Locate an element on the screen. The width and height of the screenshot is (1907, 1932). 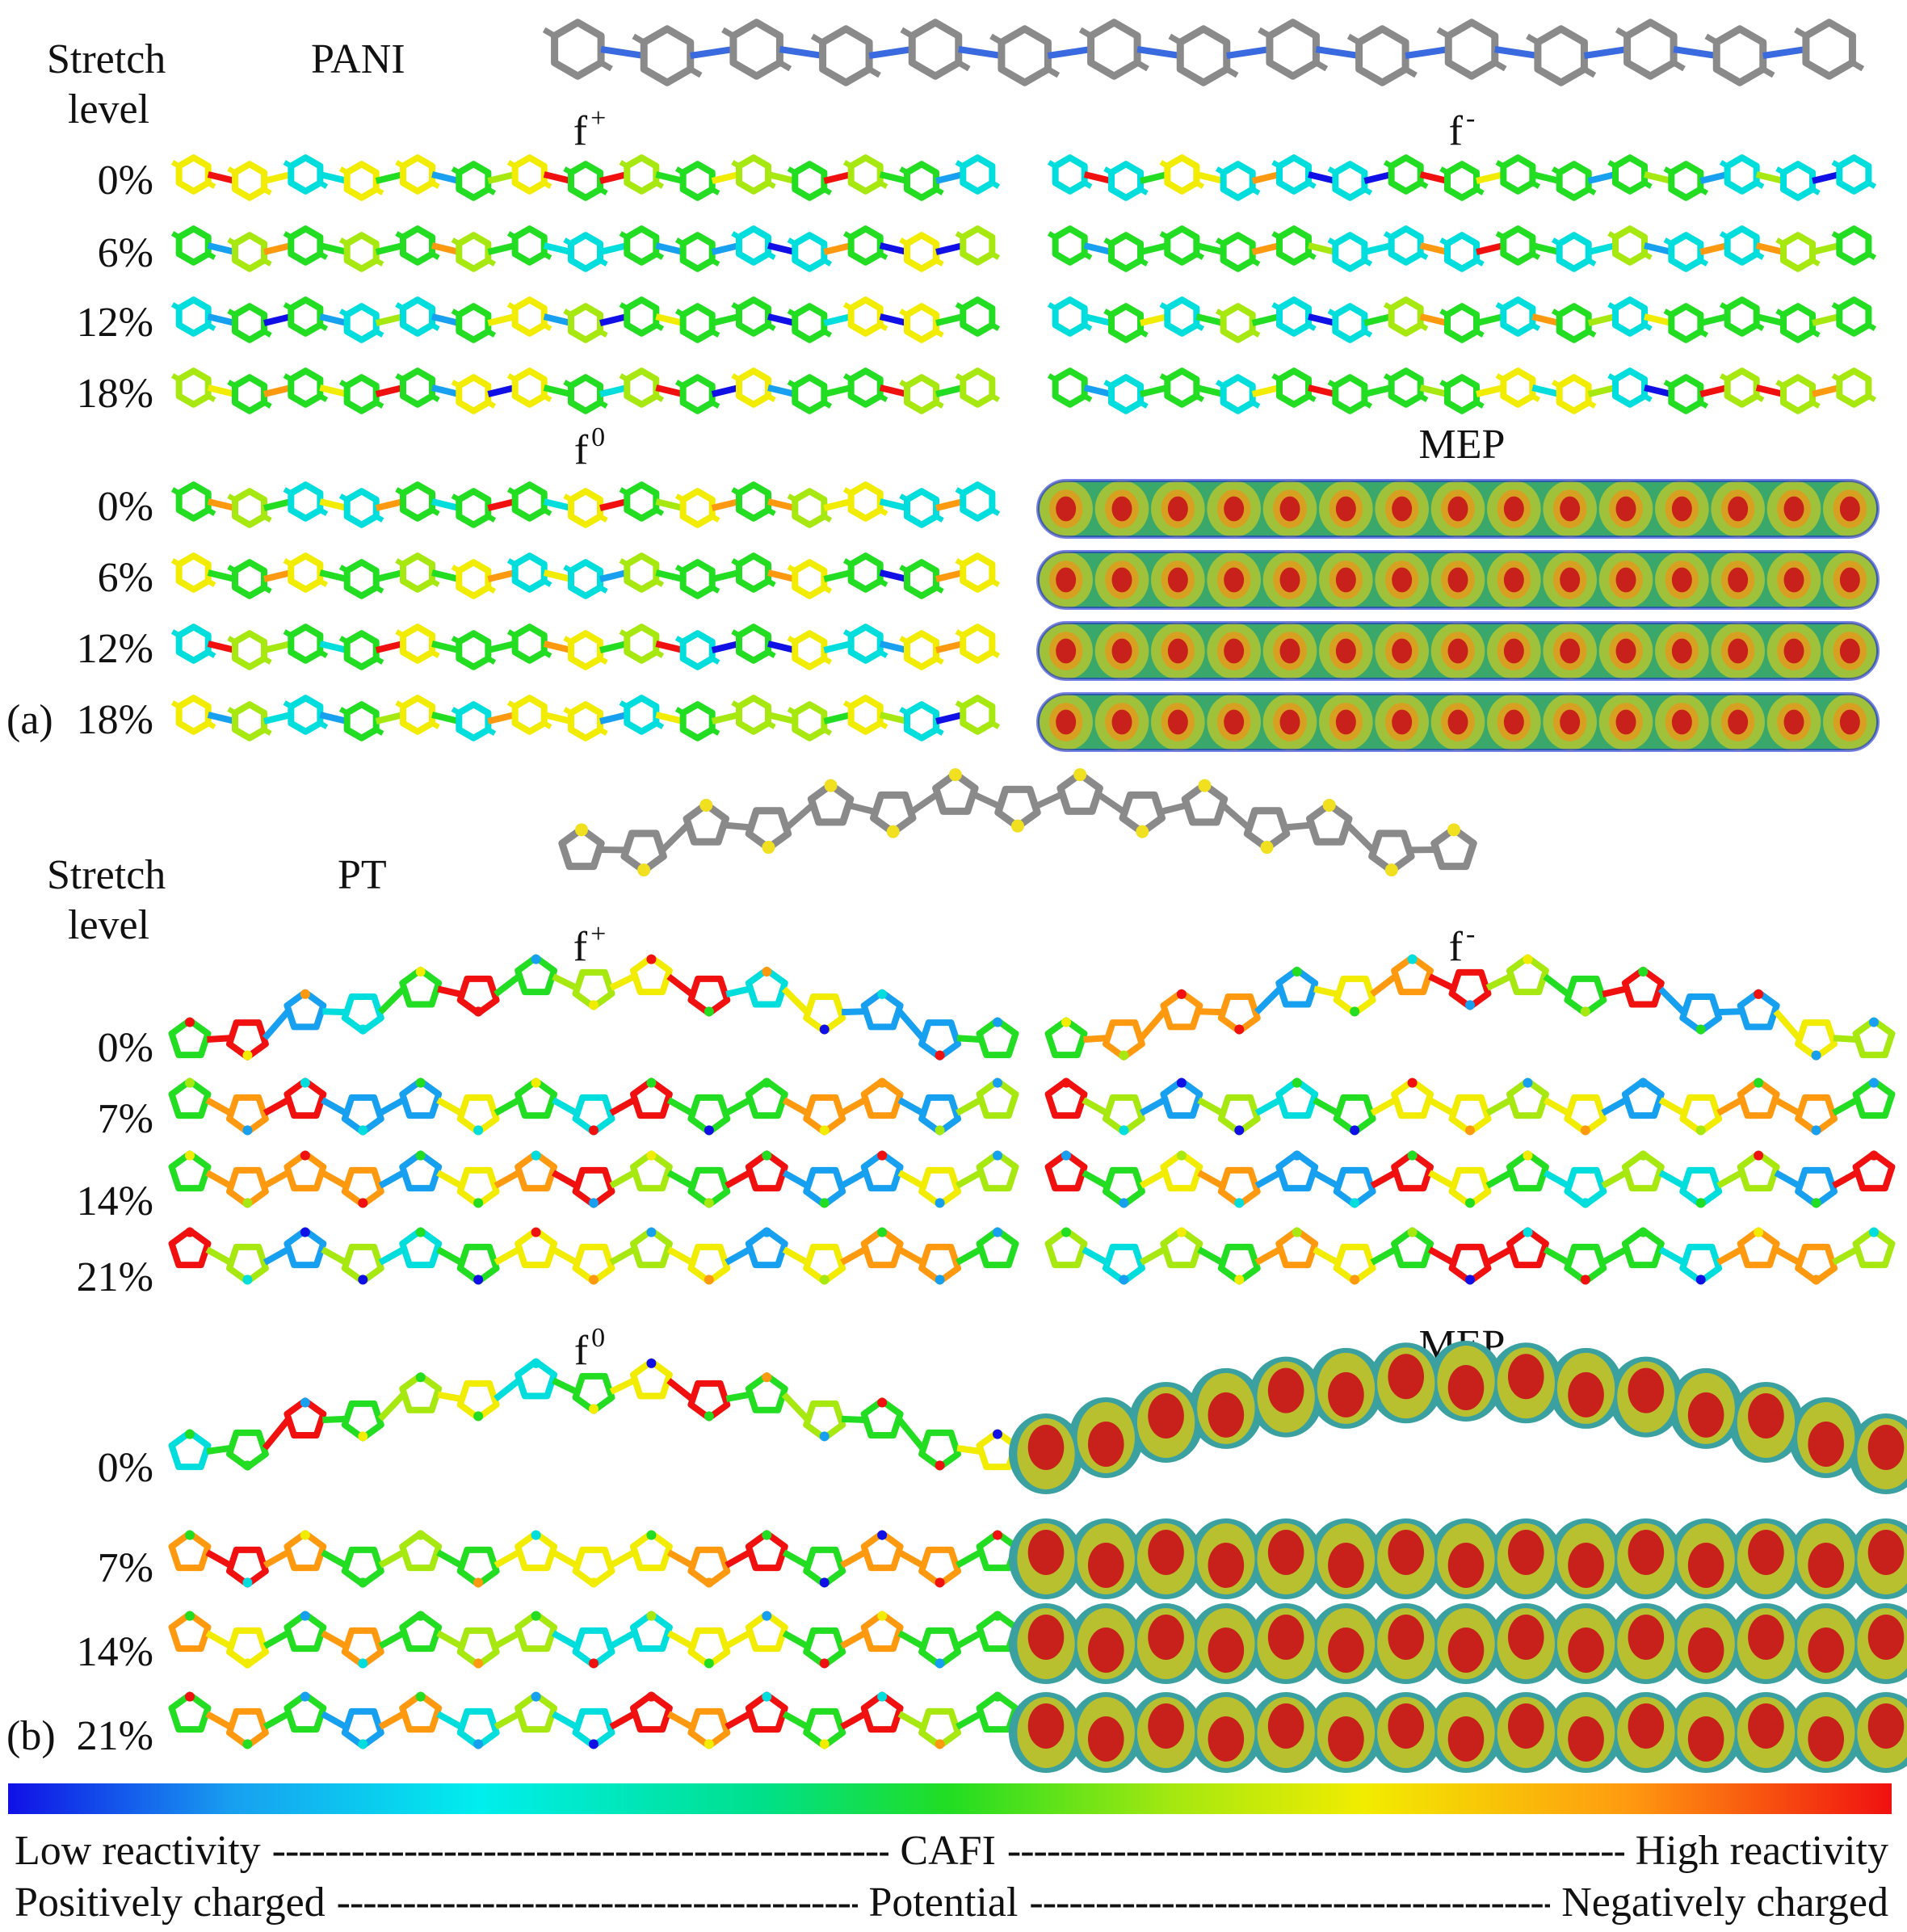
f-plus-title-b: f + is located at coordinates (590, 945).